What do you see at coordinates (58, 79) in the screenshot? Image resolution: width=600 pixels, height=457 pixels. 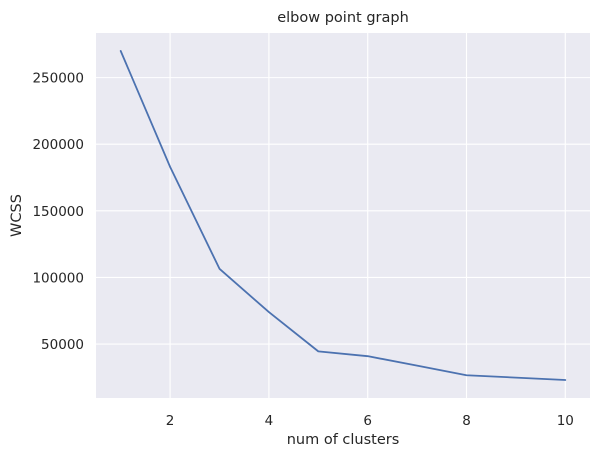 I see `y-tick-label: 250000` at bounding box center [58, 79].